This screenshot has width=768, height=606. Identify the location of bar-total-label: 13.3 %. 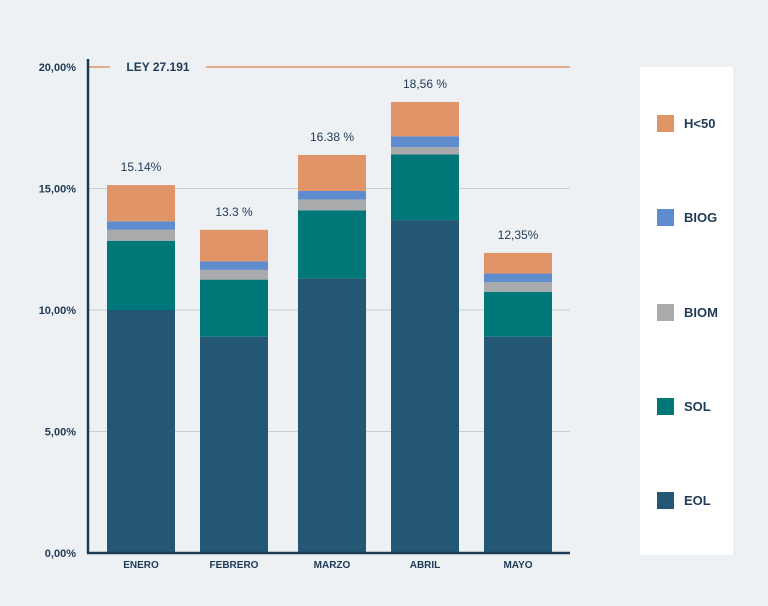
(234, 212).